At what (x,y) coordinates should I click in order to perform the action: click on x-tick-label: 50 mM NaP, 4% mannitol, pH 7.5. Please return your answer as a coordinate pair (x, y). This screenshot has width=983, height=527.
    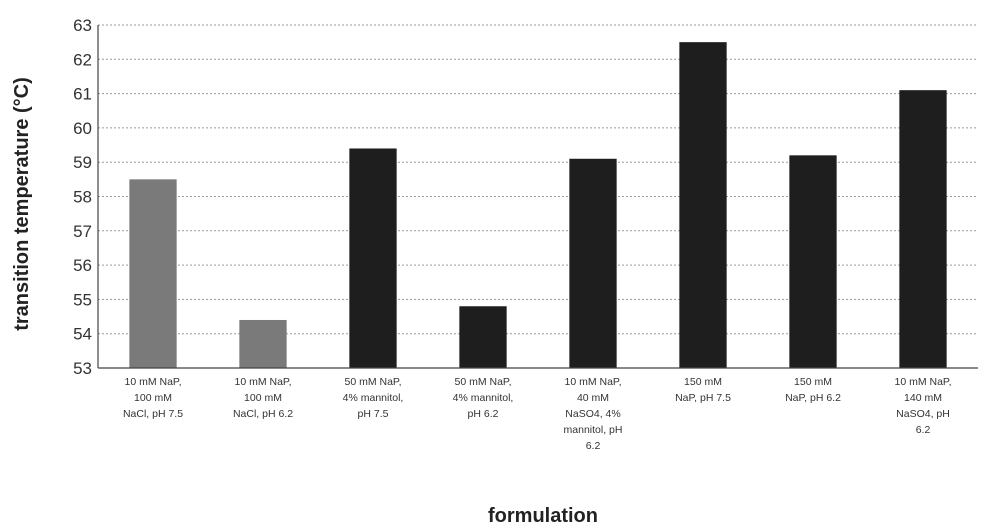
    Looking at the image, I should click on (373, 398).